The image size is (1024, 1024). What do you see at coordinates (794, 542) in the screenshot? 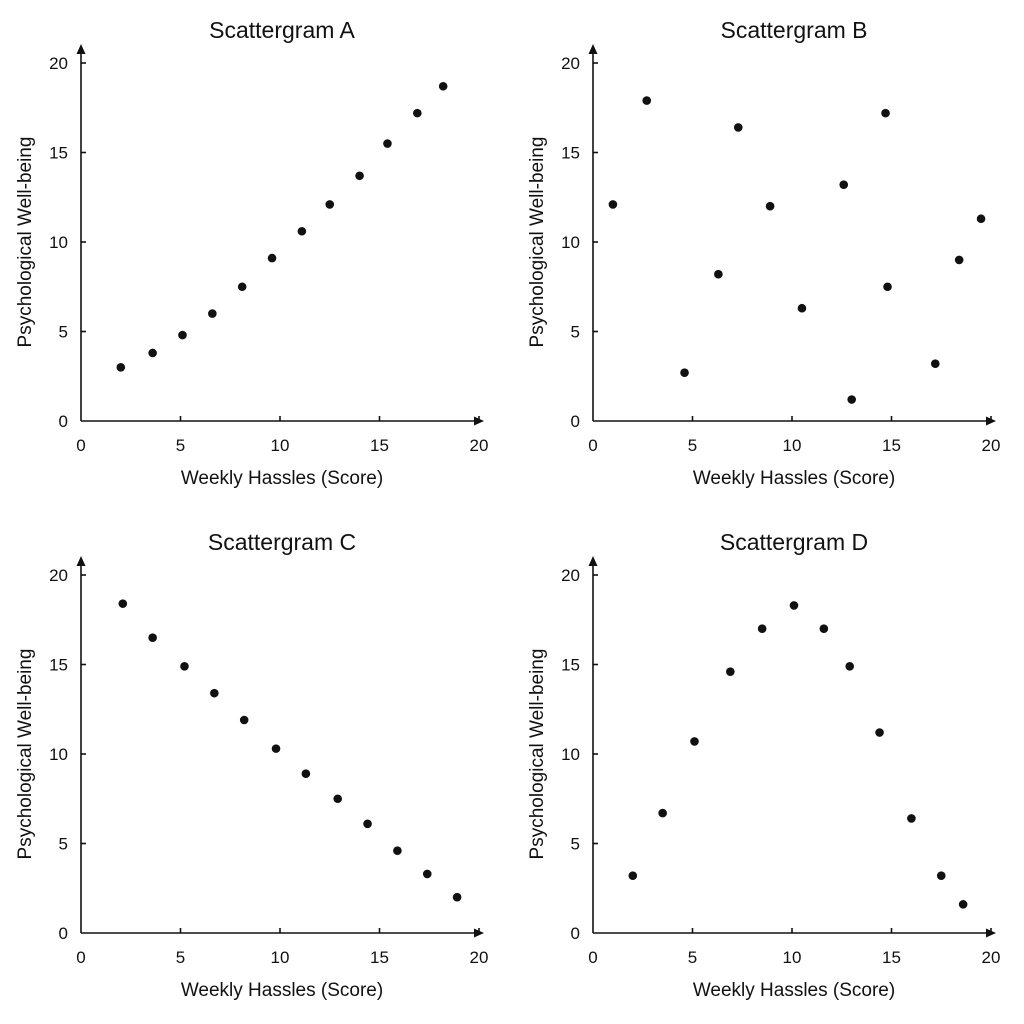
I see `chart-title: Scattergram D` at bounding box center [794, 542].